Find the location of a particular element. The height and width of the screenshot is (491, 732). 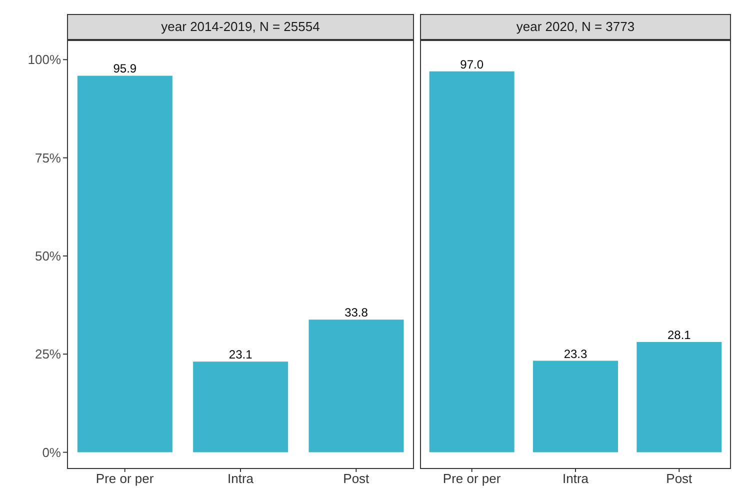

y-tick-label: 50% is located at coordinates (48, 256).